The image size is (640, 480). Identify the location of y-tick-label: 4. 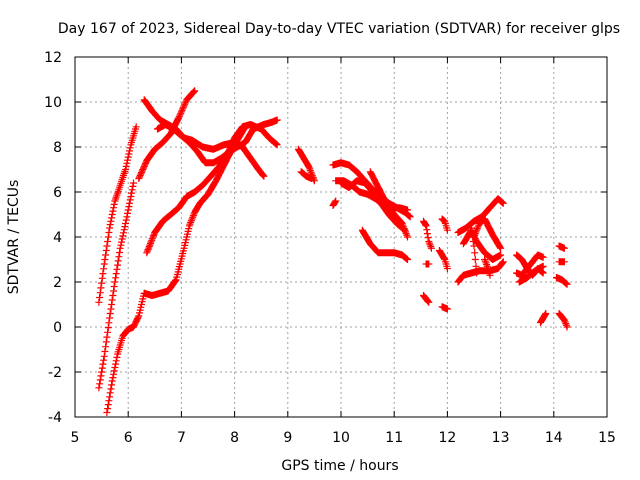
(57, 238).